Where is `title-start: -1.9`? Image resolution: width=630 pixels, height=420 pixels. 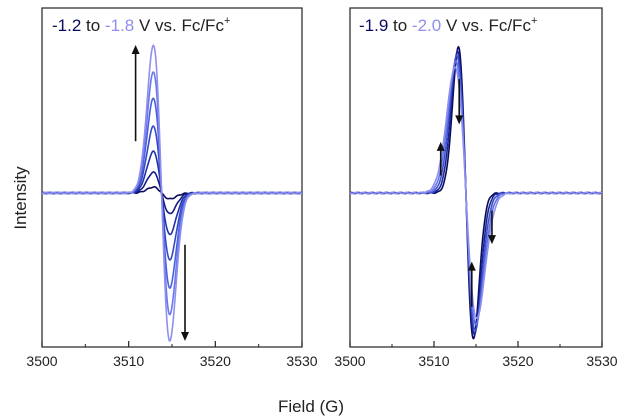
title-start: -1.9 is located at coordinates (373, 25).